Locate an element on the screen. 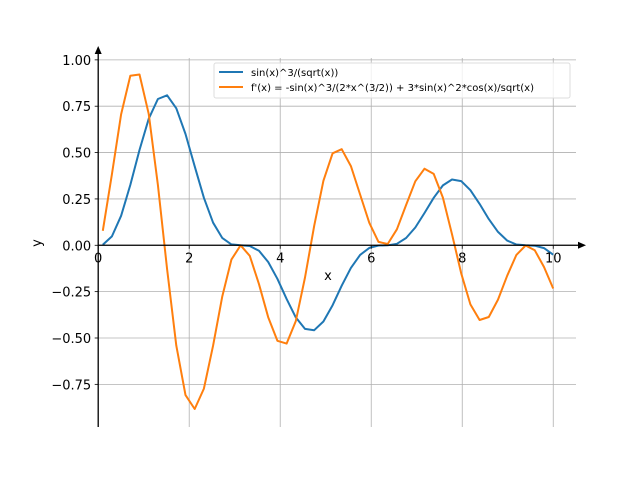  y-tick-label: 0.25 is located at coordinates (76, 200).